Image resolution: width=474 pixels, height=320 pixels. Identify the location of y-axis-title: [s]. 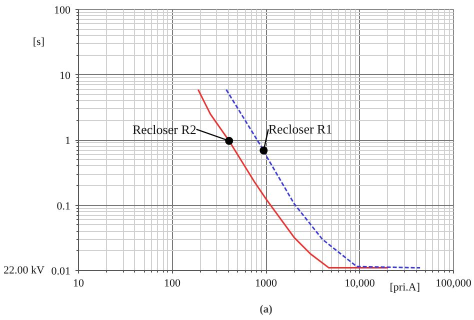
(38, 42).